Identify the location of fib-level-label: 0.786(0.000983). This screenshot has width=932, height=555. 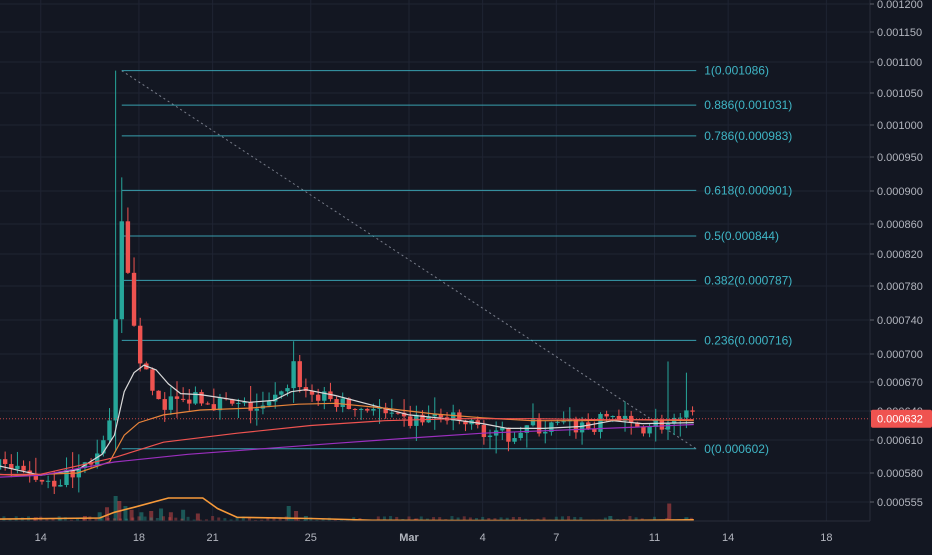
(748, 136).